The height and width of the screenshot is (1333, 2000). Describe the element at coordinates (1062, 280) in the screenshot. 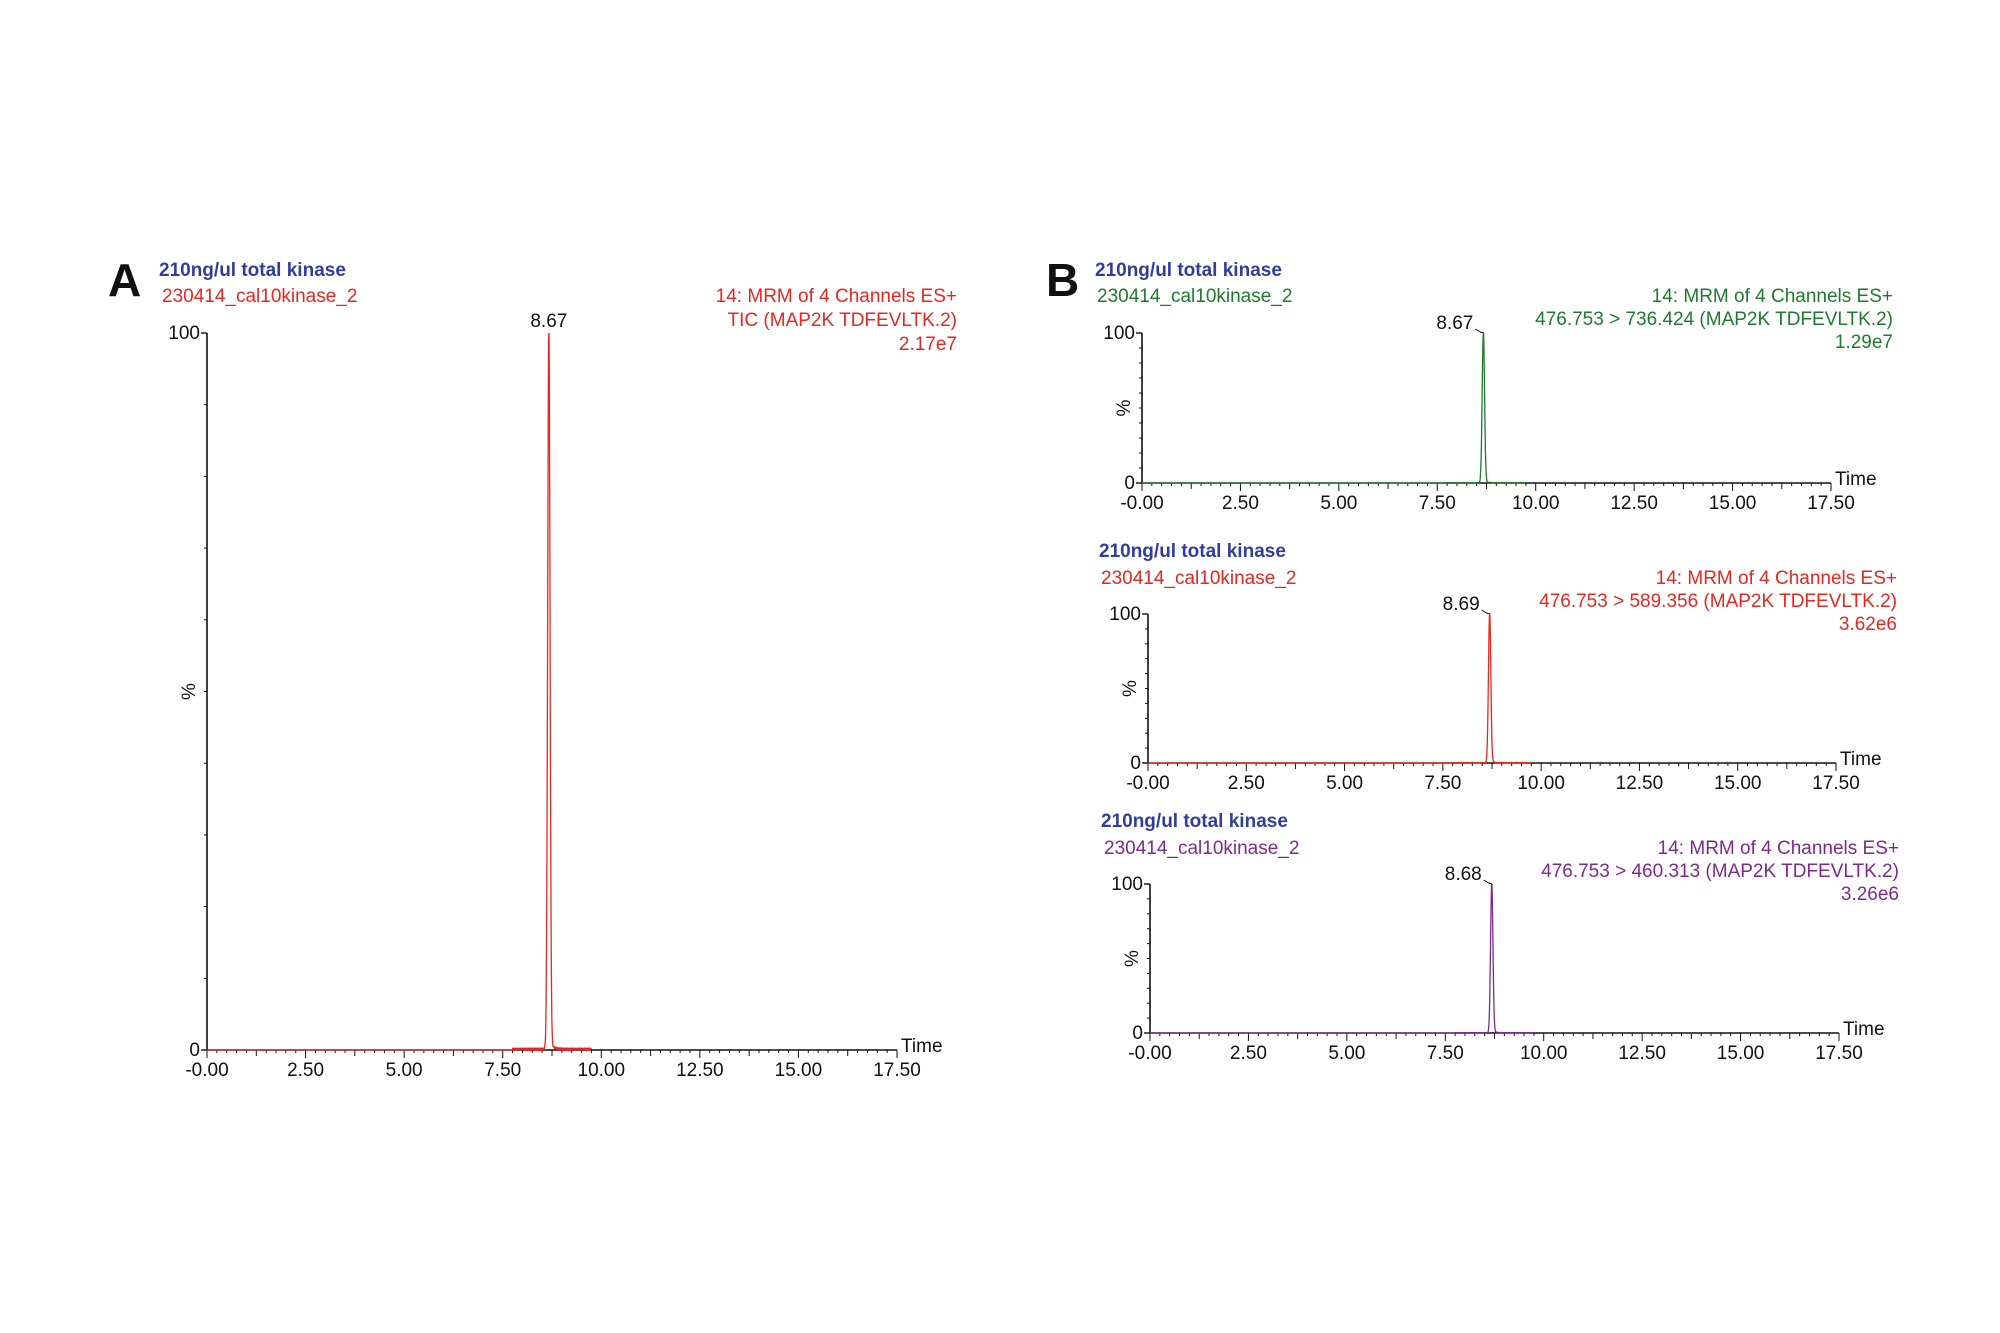

I see `panel-letter-b: B` at that location.